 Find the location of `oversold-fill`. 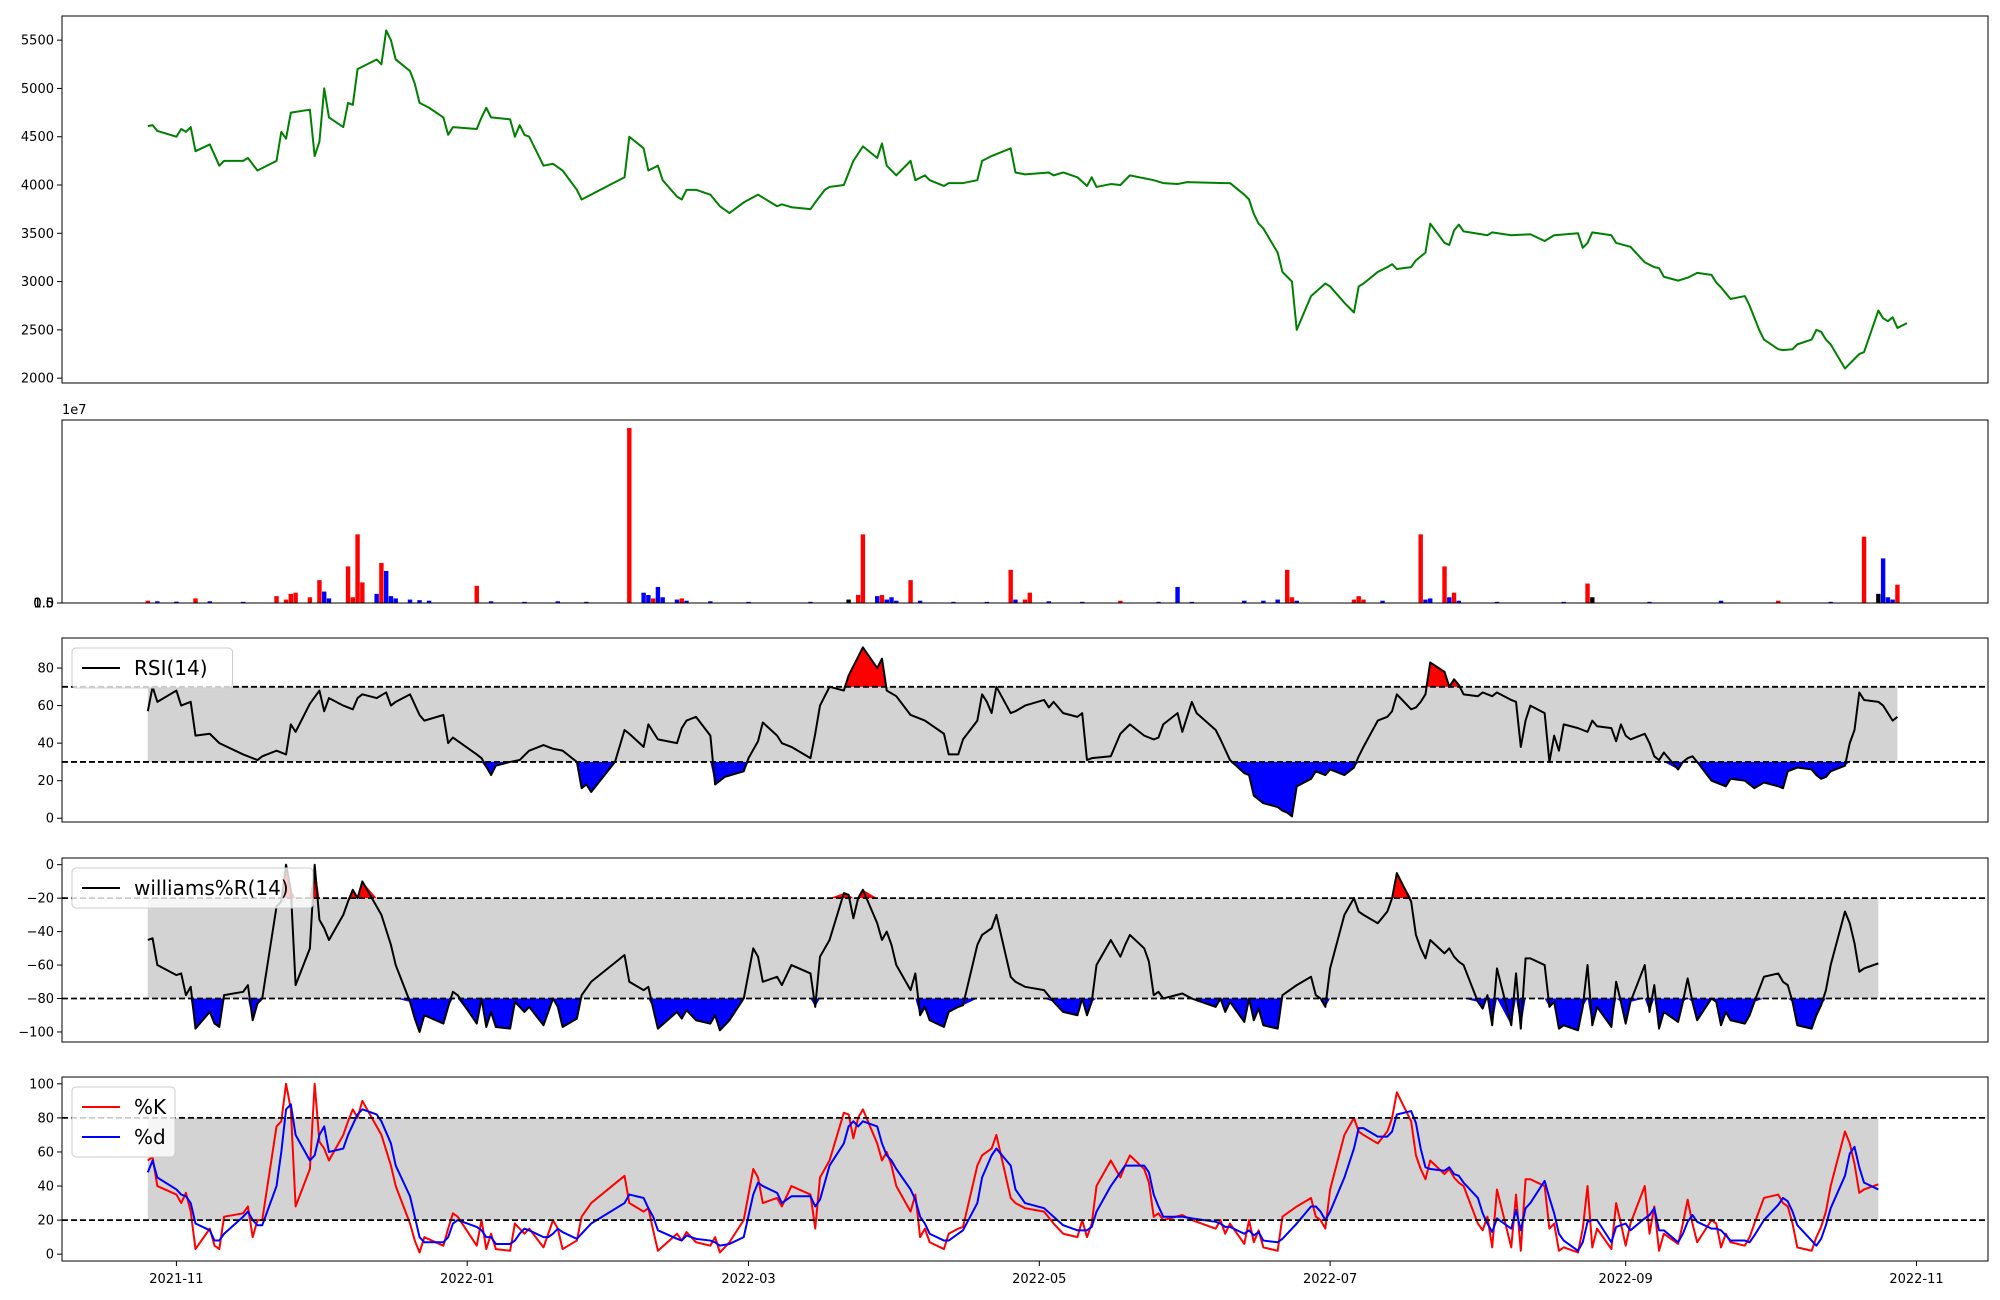

oversold-fill is located at coordinates (1022, 789).